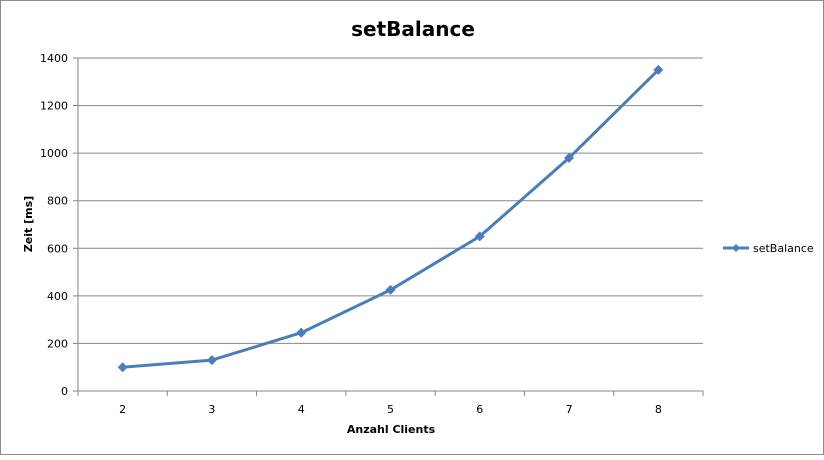 The image size is (824, 460). Describe the element at coordinates (57, 343) in the screenshot. I see `y-tick-label-200: 200` at that location.